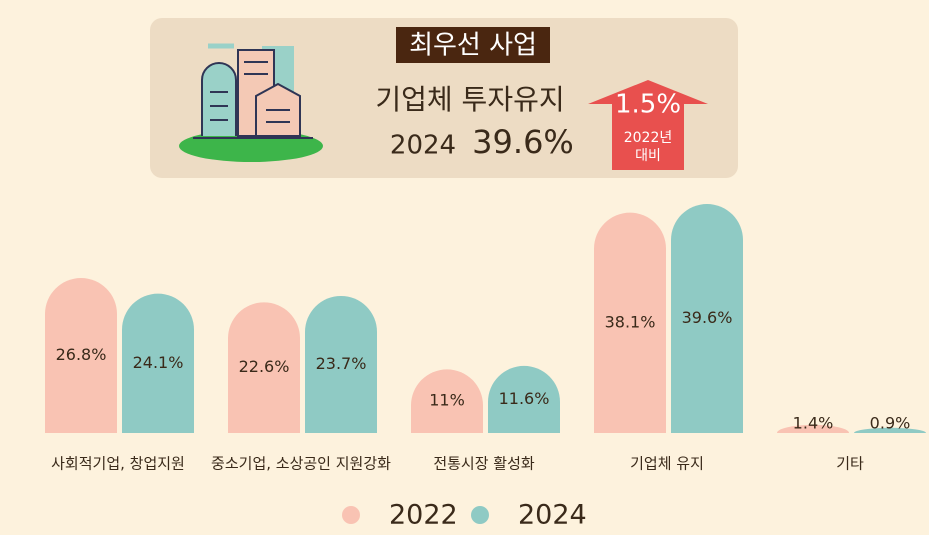 Image resolution: width=929 pixels, height=535 pixels. What do you see at coordinates (423, 146) in the screenshot?
I see `year: 2024` at bounding box center [423, 146].